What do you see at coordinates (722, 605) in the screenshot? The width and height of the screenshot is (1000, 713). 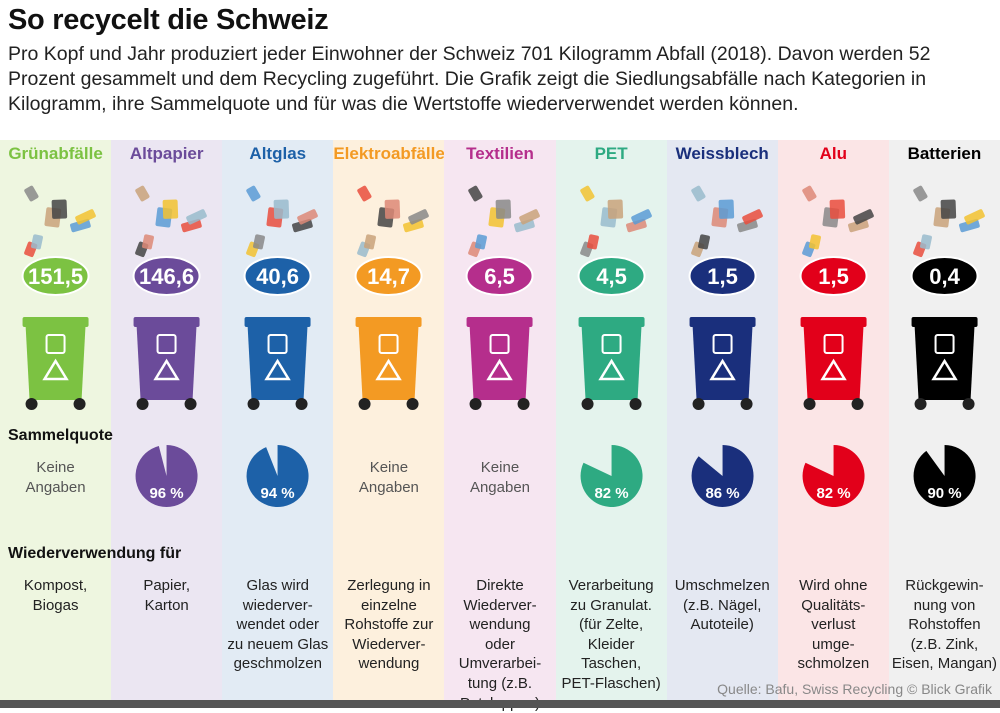 I see `reuse-text: Umschmelzen (z.B. Nägel, Autoteile)` at bounding box center [722, 605].